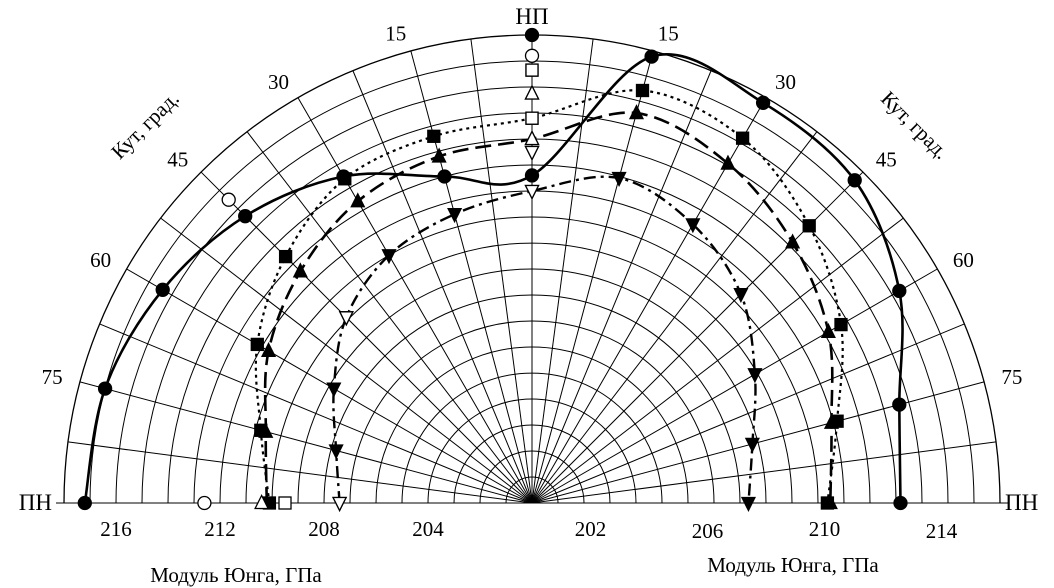 This screenshot has height=588, width=1054. I want to click on top-direction-label: НП, so click(531, 16).